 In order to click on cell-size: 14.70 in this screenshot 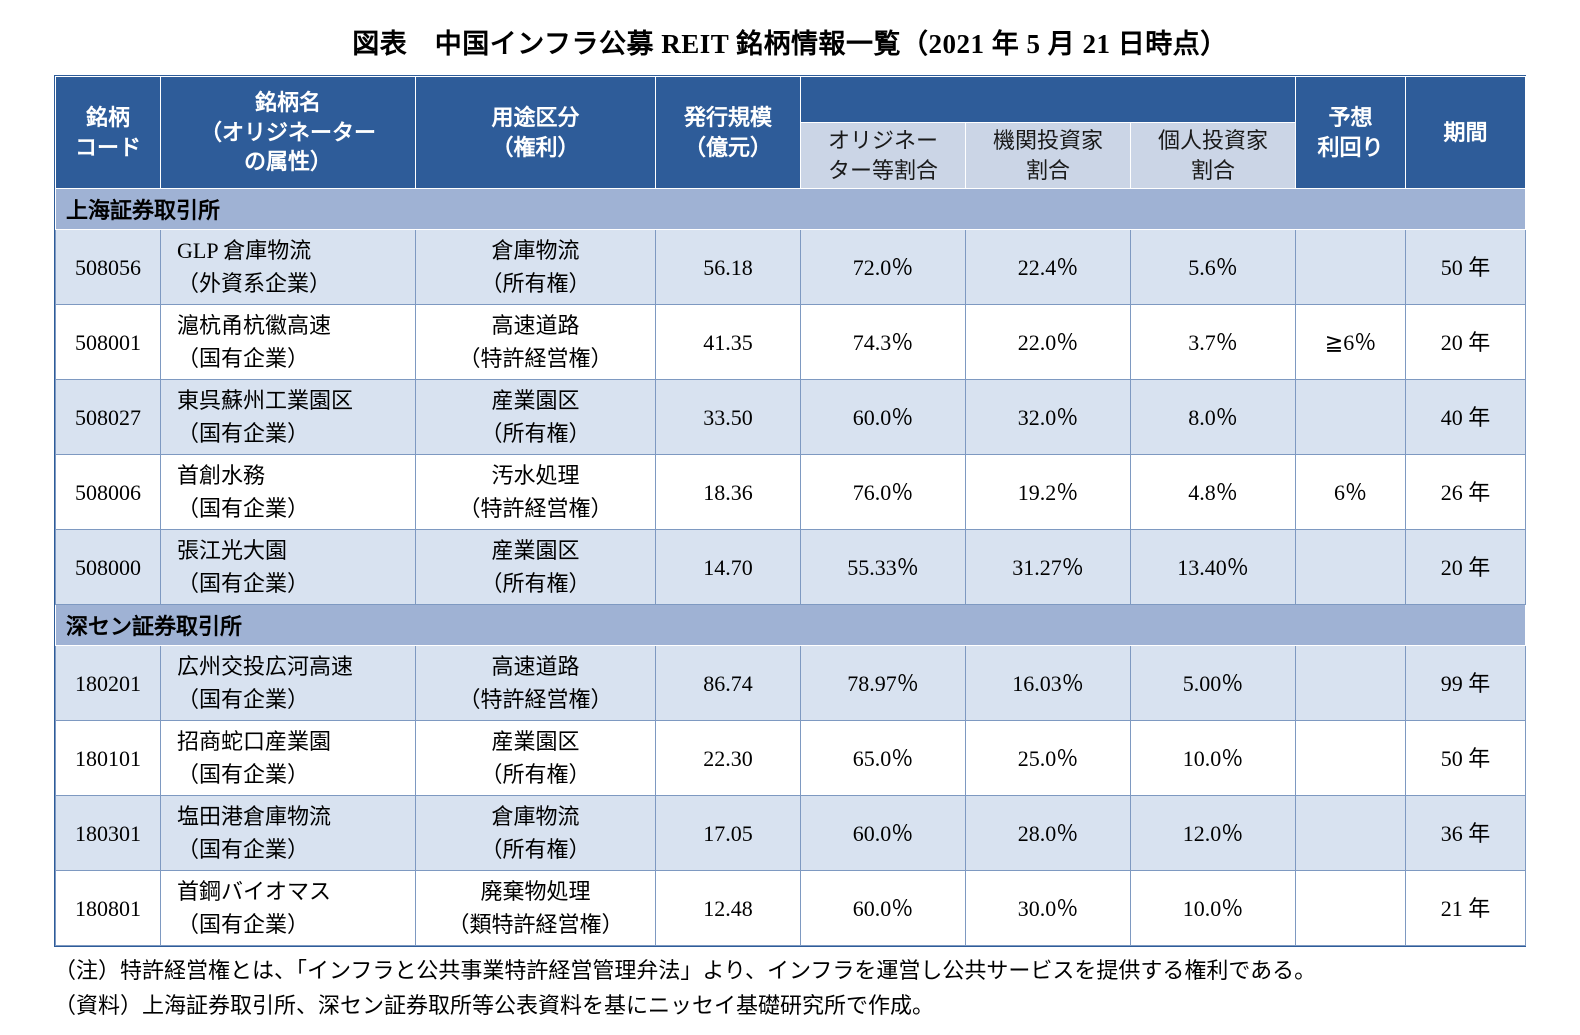, I will do `click(728, 567)`.